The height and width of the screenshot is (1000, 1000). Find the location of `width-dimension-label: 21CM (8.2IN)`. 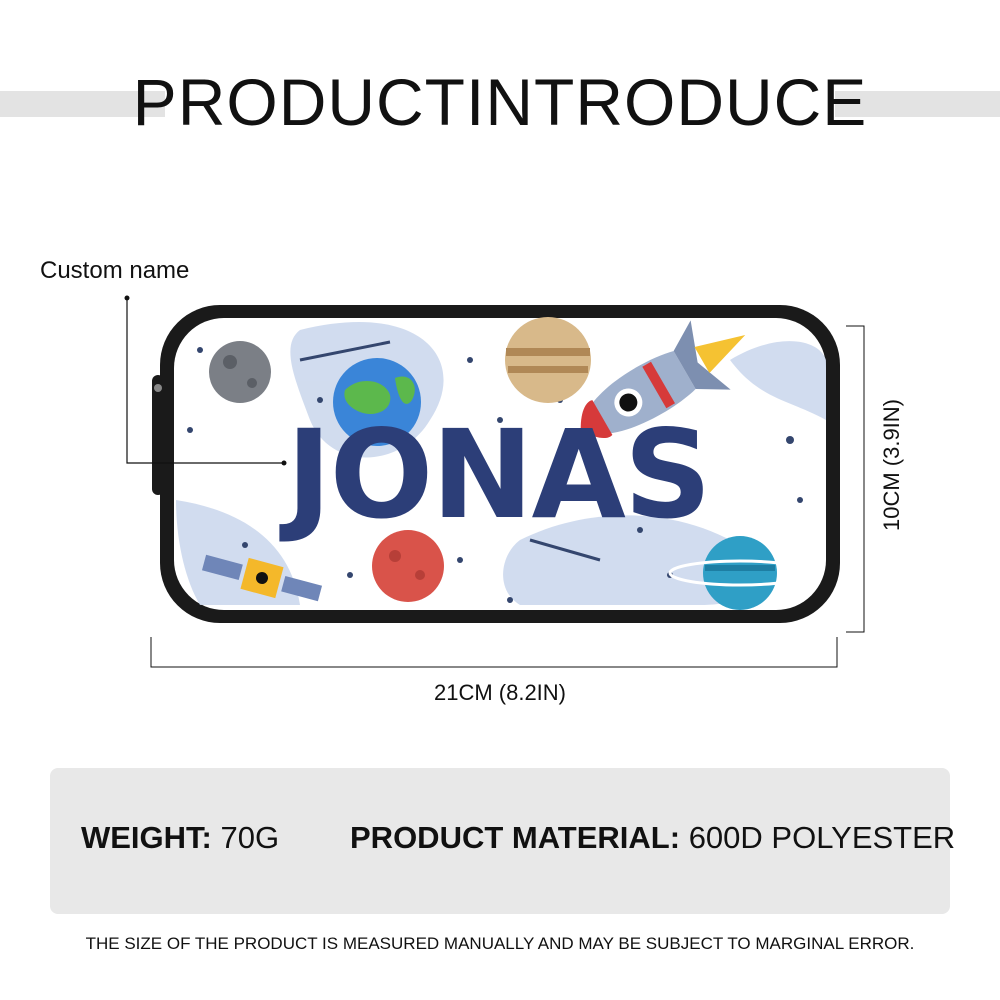

width-dimension-label: 21CM (8.2IN) is located at coordinates (500, 692).